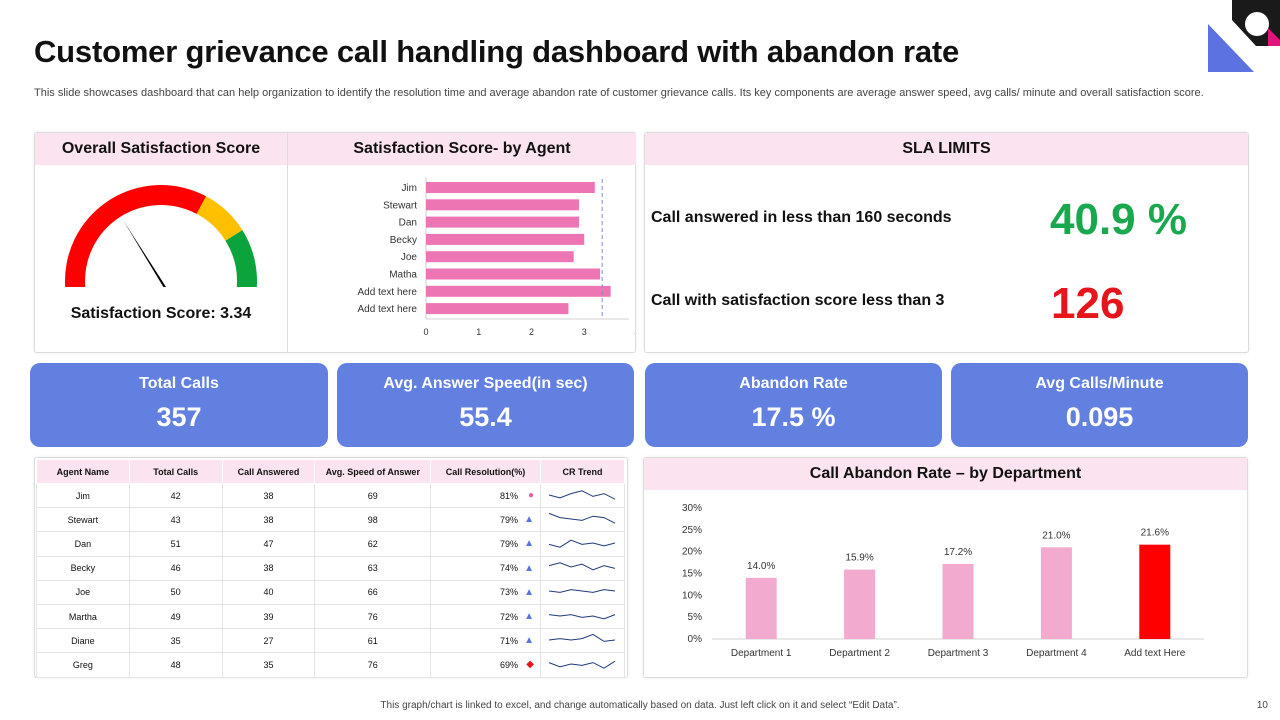 The width and height of the screenshot is (1280, 720). What do you see at coordinates (508, 664) in the screenshot?
I see `resolution-value: 69%` at bounding box center [508, 664].